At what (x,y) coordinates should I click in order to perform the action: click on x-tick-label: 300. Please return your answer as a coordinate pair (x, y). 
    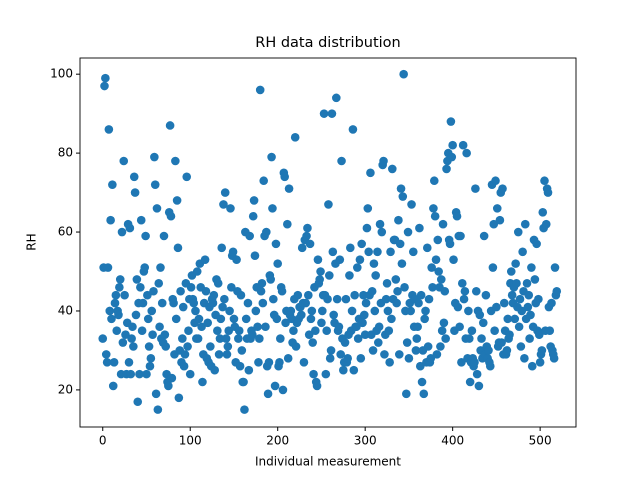
    Looking at the image, I should click on (365, 441).